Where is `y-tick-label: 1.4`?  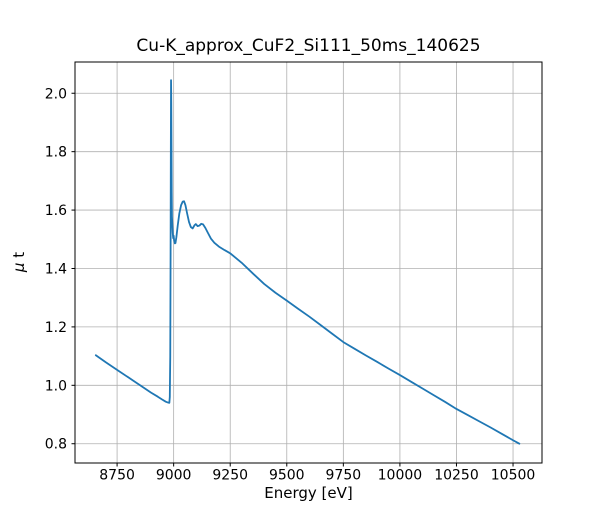
y-tick-label: 1.4 is located at coordinates (56, 269).